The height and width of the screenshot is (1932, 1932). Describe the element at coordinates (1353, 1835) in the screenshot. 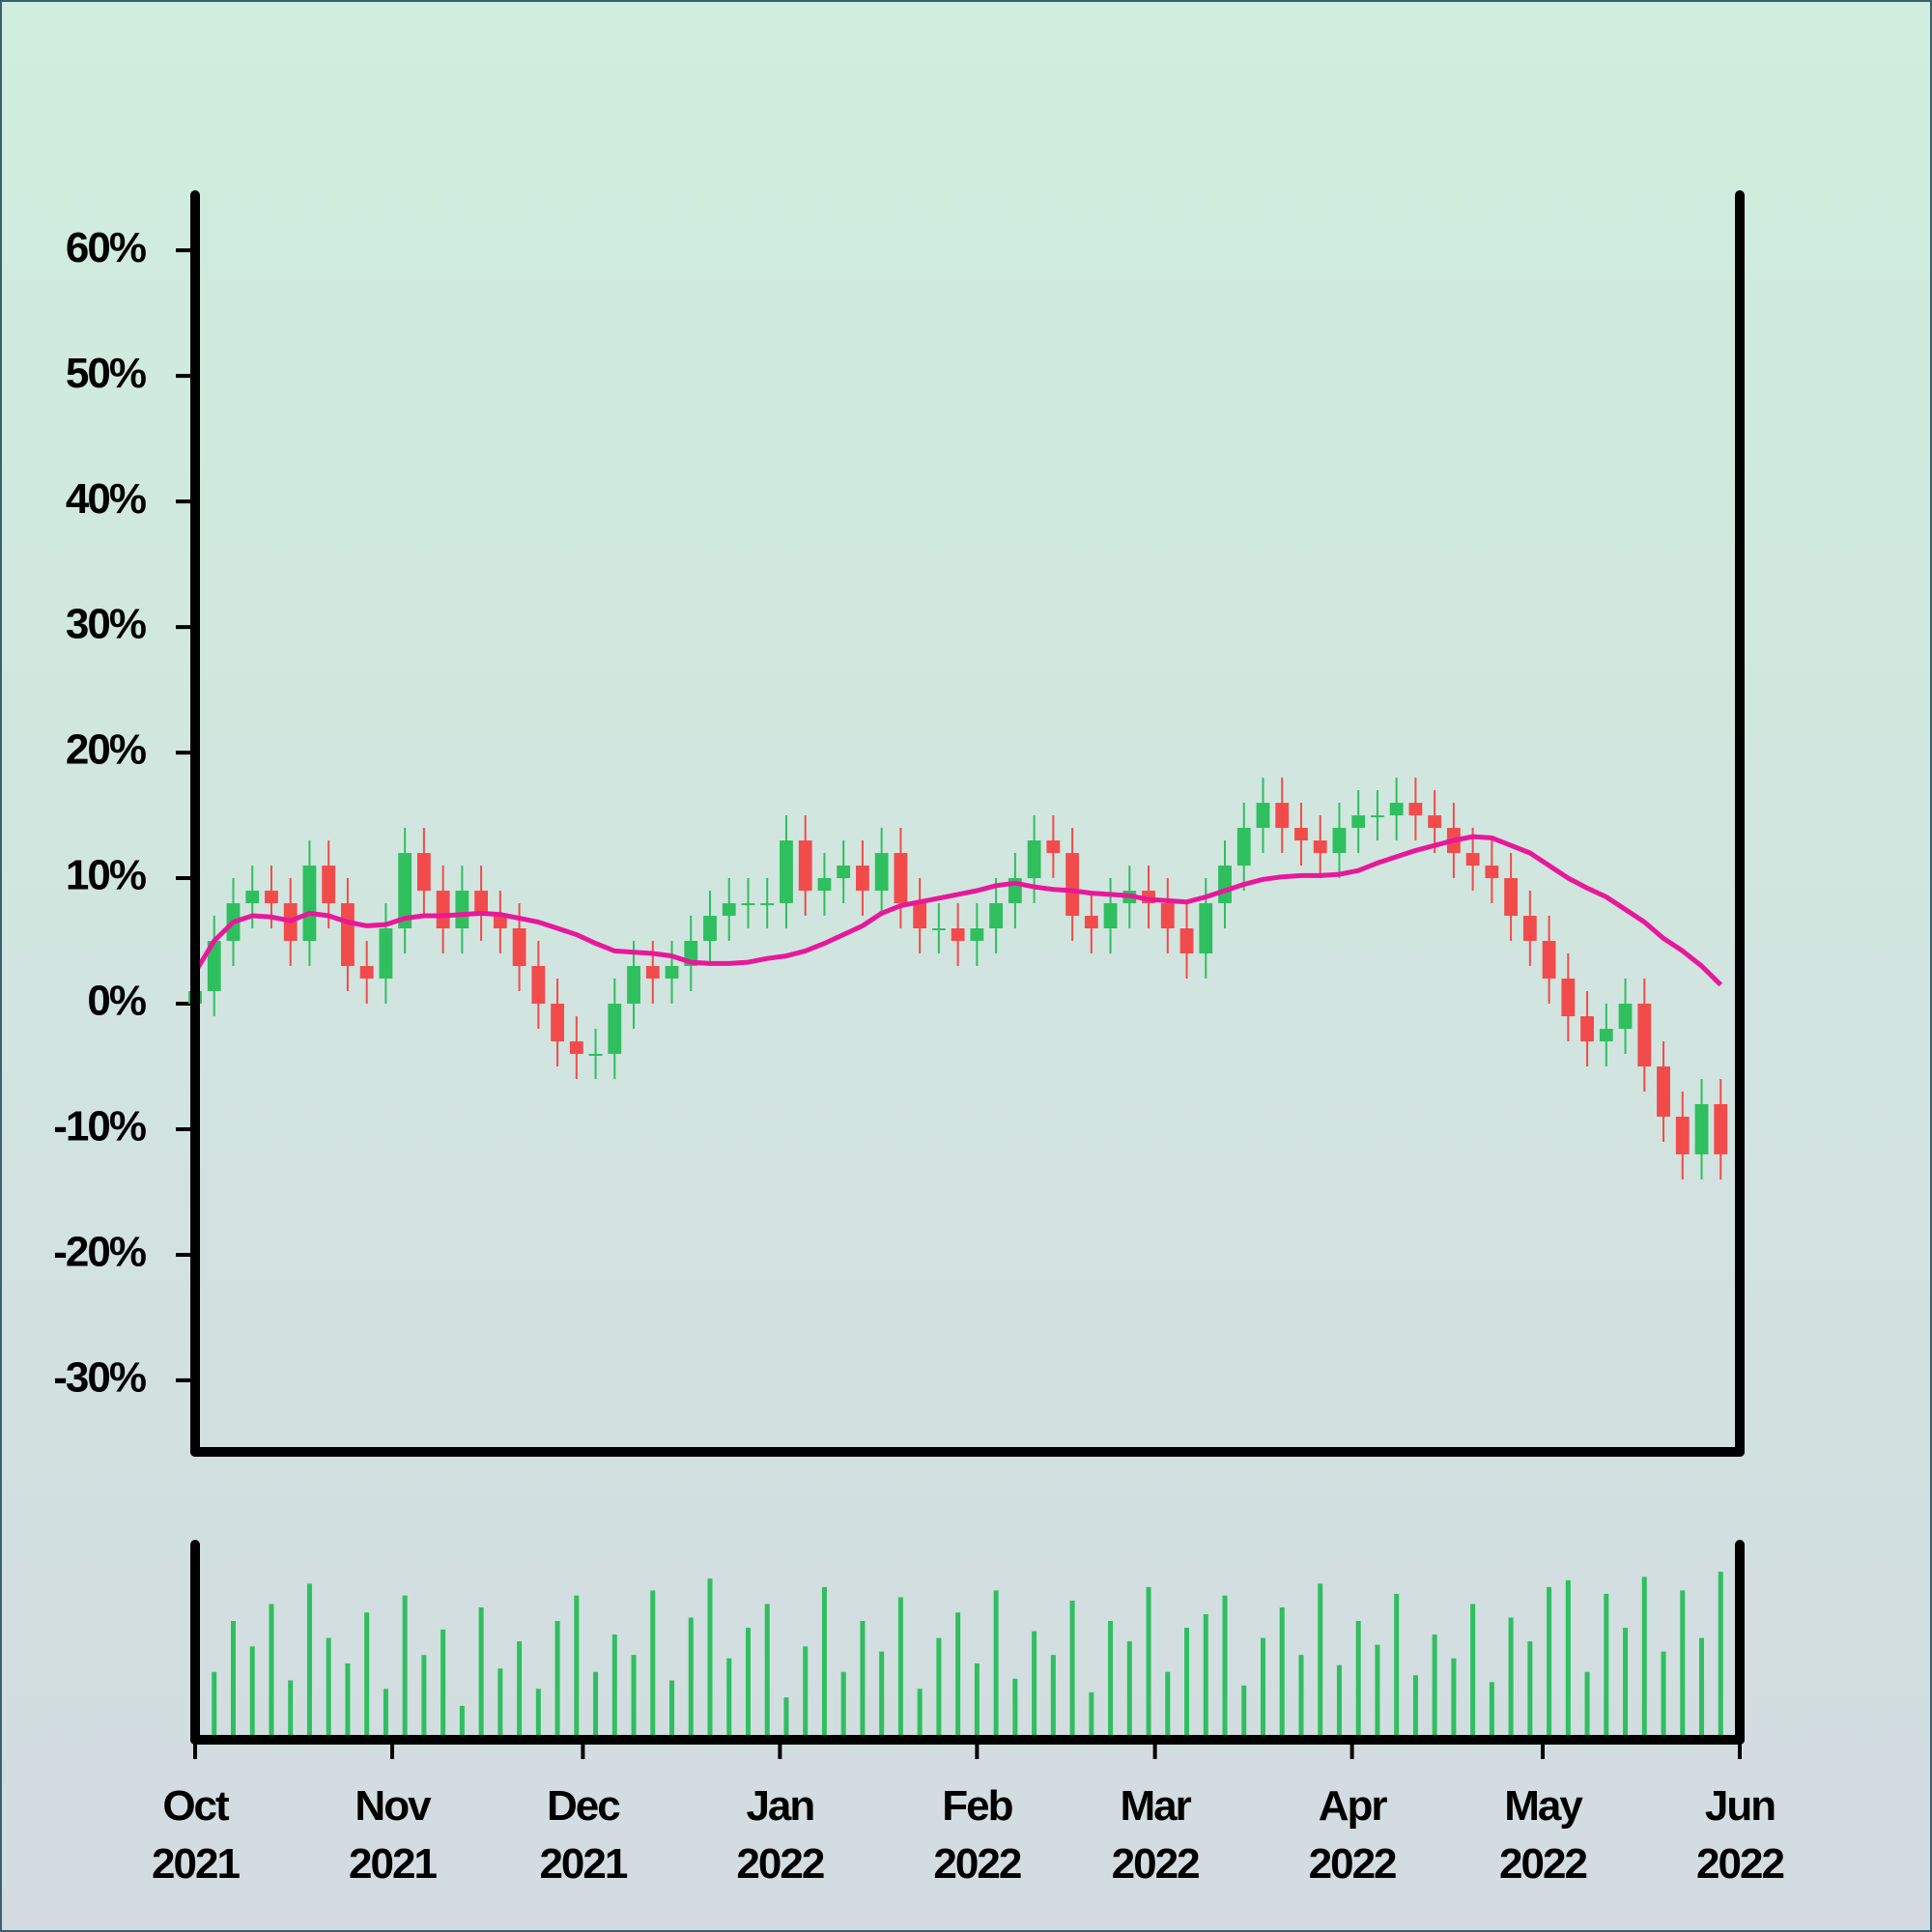

I see `x-tick-label: Apr 2022` at that location.